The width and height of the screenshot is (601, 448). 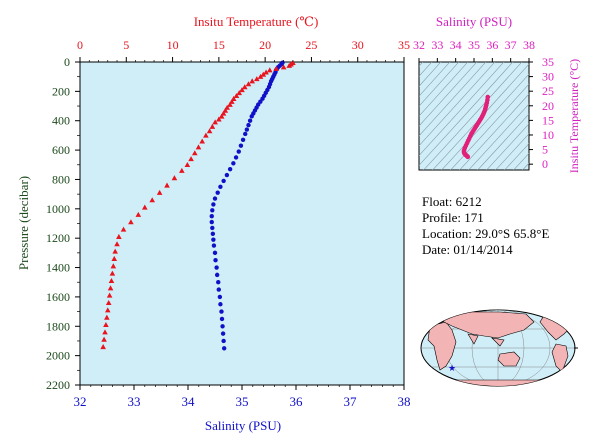 I want to click on ts-temperature-tick-label: 0, so click(x=545, y=164).